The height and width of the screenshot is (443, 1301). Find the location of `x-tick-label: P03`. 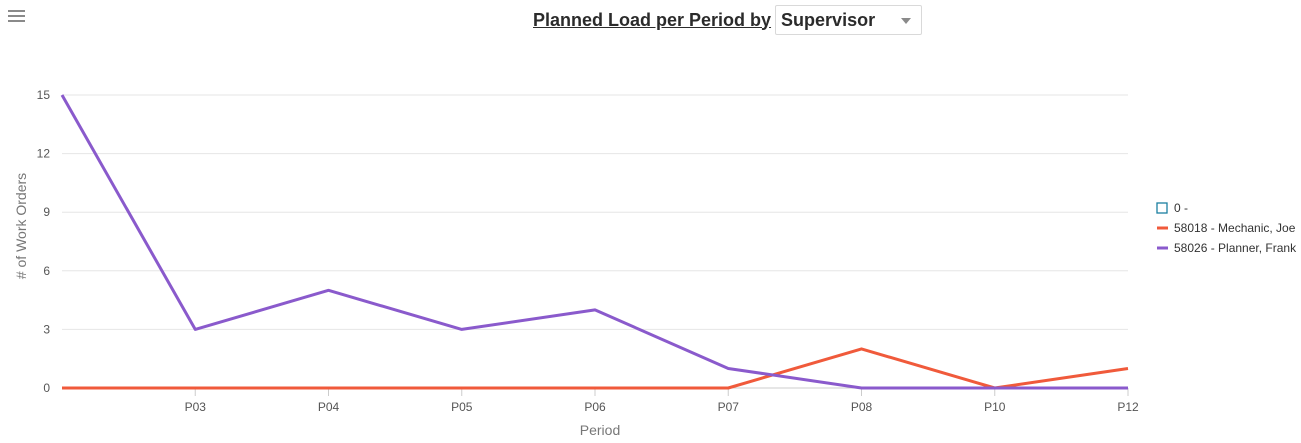

x-tick-label: P03 is located at coordinates (196, 407).